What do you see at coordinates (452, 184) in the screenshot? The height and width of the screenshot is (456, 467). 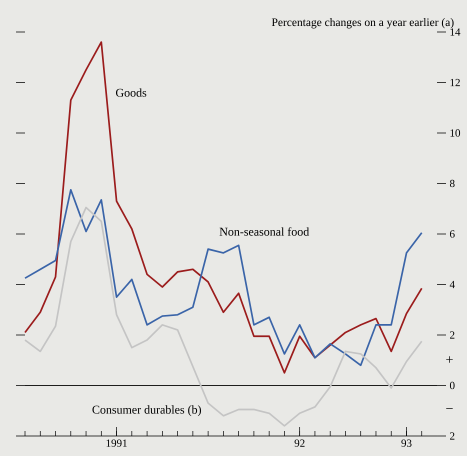 I see `y-tick-label: 8` at bounding box center [452, 184].